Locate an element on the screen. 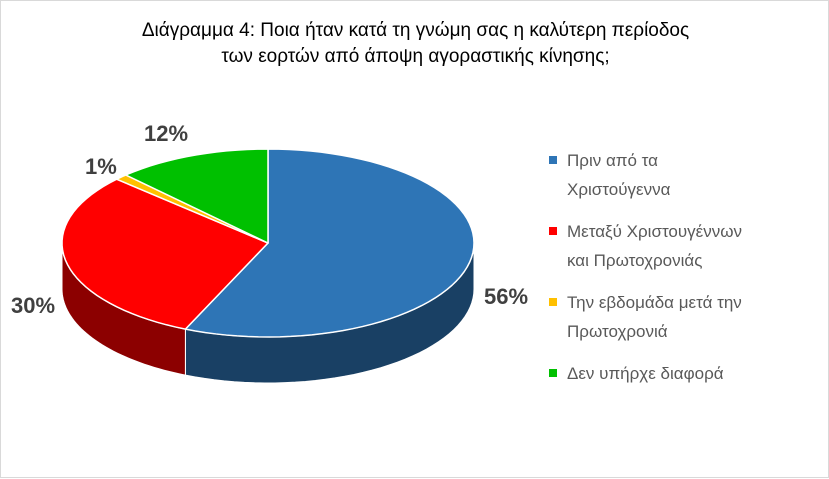 The width and height of the screenshot is (829, 479). legend-item-between-holidays: Μεταξύ Χριστουγέννων και Πρωτοχρονιάς is located at coordinates (686, 246).